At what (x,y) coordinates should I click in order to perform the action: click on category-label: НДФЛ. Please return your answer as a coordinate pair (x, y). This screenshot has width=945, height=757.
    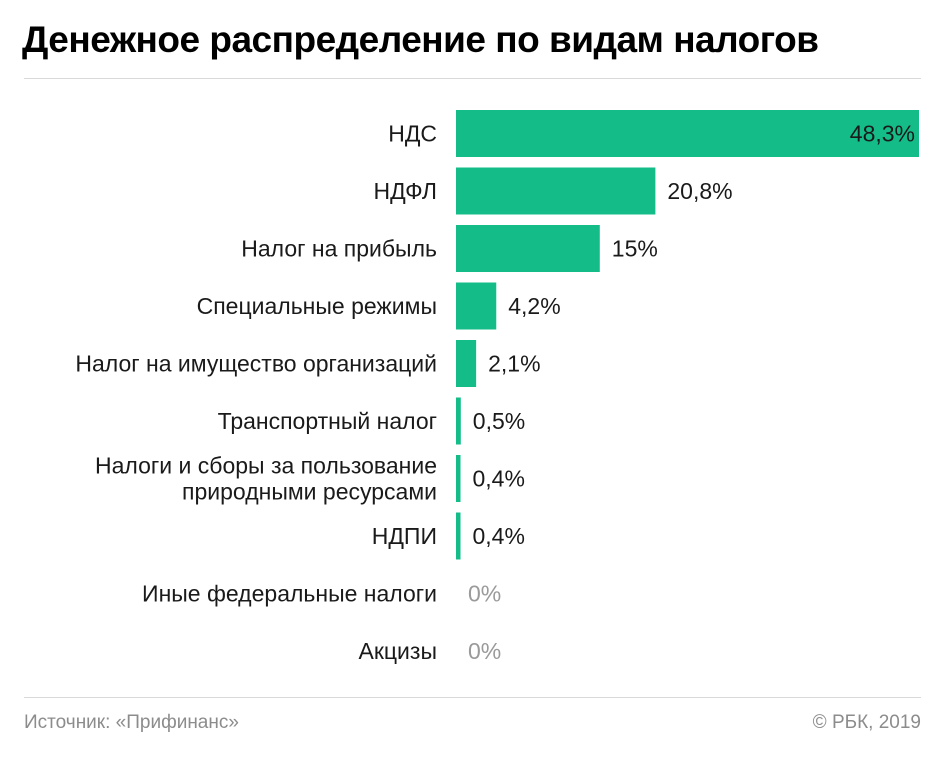
    Looking at the image, I should click on (406, 191).